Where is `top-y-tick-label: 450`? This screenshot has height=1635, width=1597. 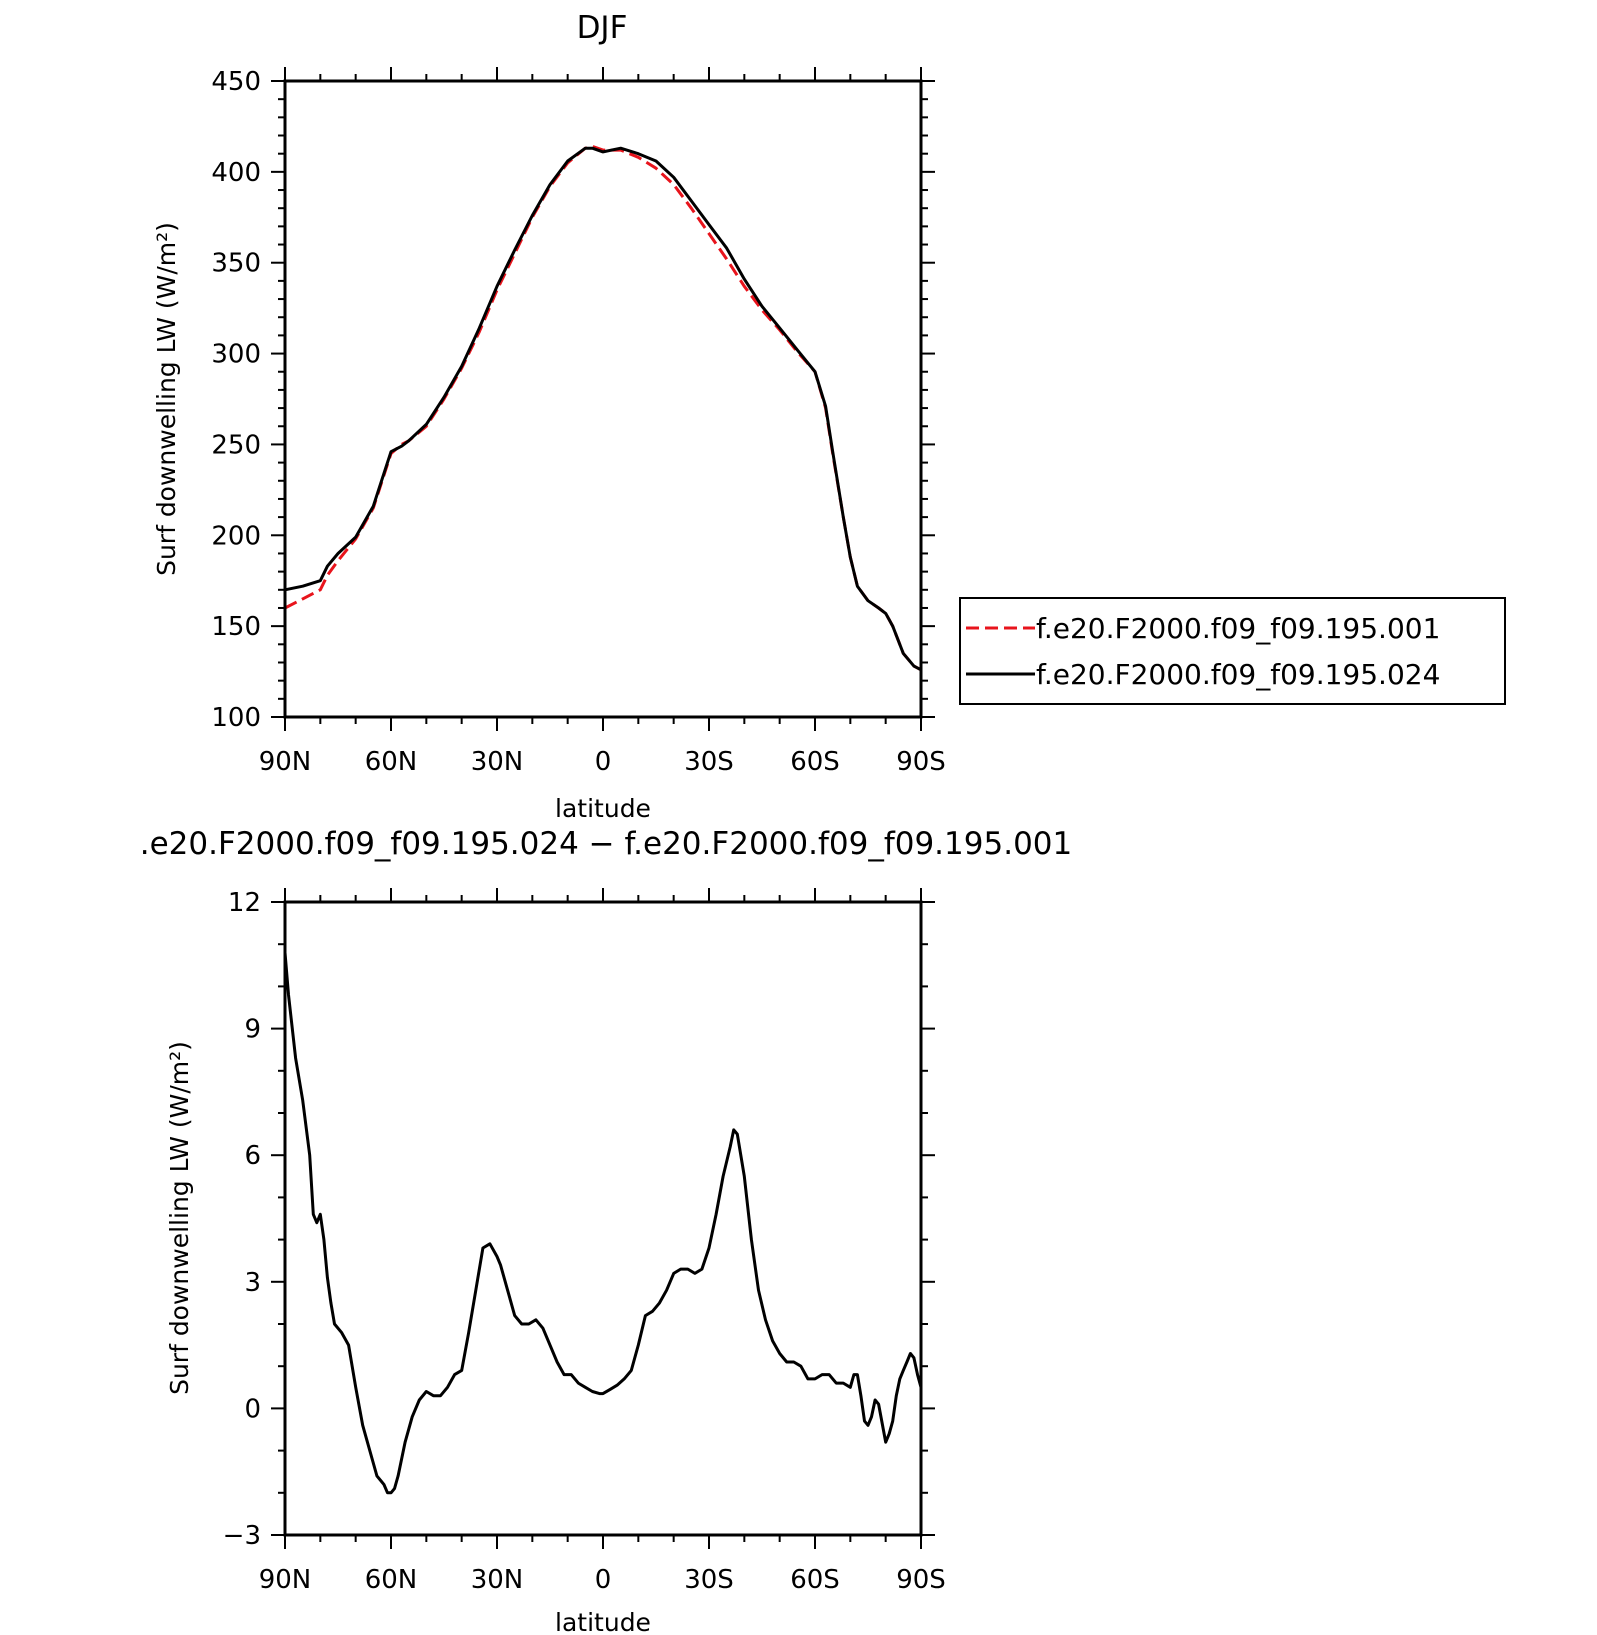 top-y-tick-label: 450 is located at coordinates (236, 82).